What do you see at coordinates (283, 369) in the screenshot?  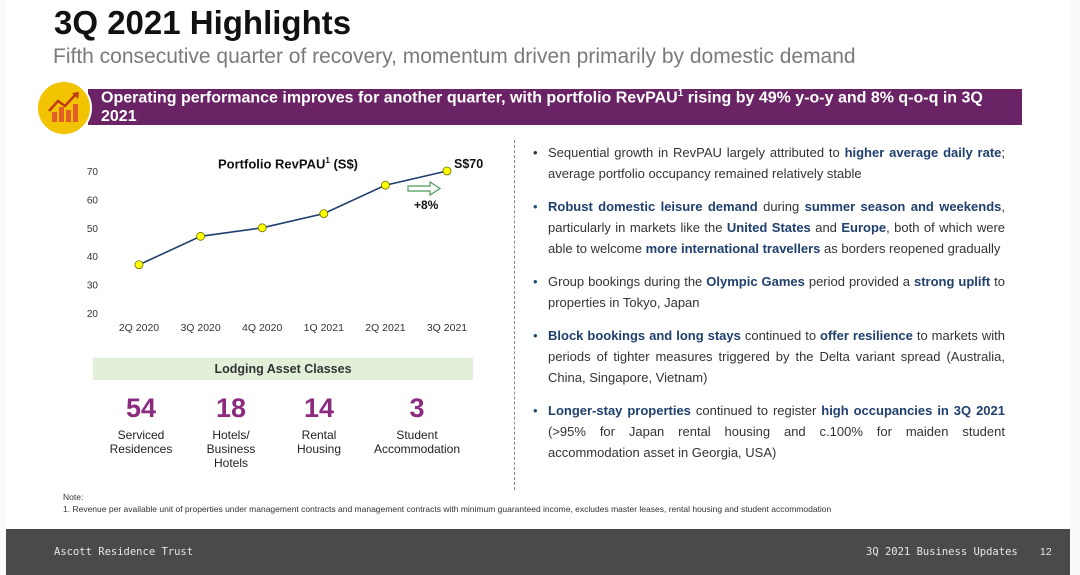 I see `lodging-asset-classes-header: Lodging Asset Classes` at bounding box center [283, 369].